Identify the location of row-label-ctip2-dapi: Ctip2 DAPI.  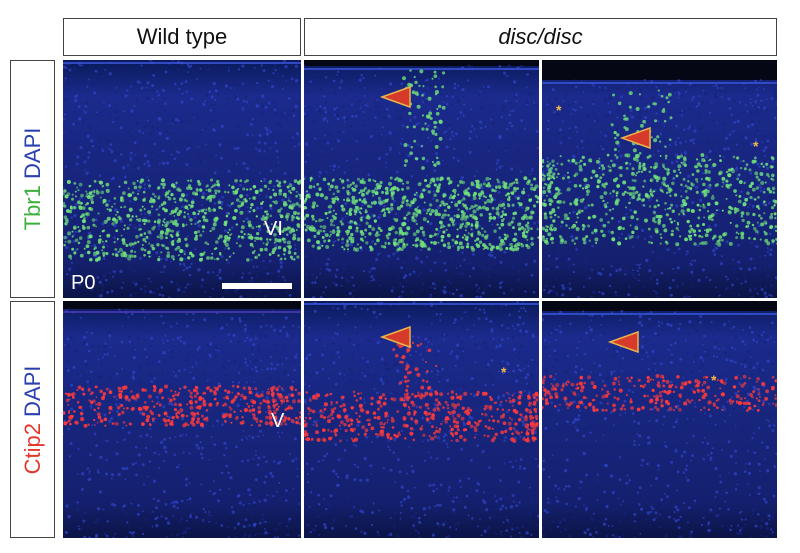
(32, 419).